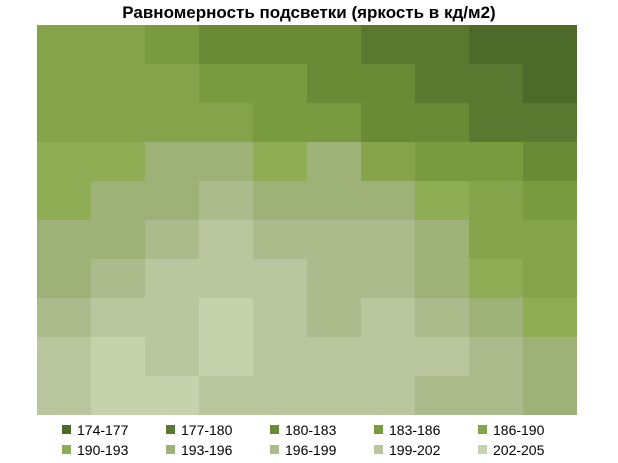 The height and width of the screenshot is (463, 618). I want to click on legend-item: 193-196, so click(199, 450).